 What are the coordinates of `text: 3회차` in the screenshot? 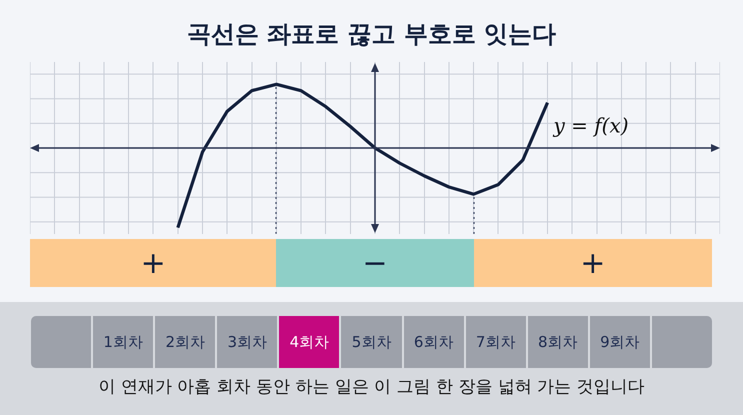 It's located at (247, 342).